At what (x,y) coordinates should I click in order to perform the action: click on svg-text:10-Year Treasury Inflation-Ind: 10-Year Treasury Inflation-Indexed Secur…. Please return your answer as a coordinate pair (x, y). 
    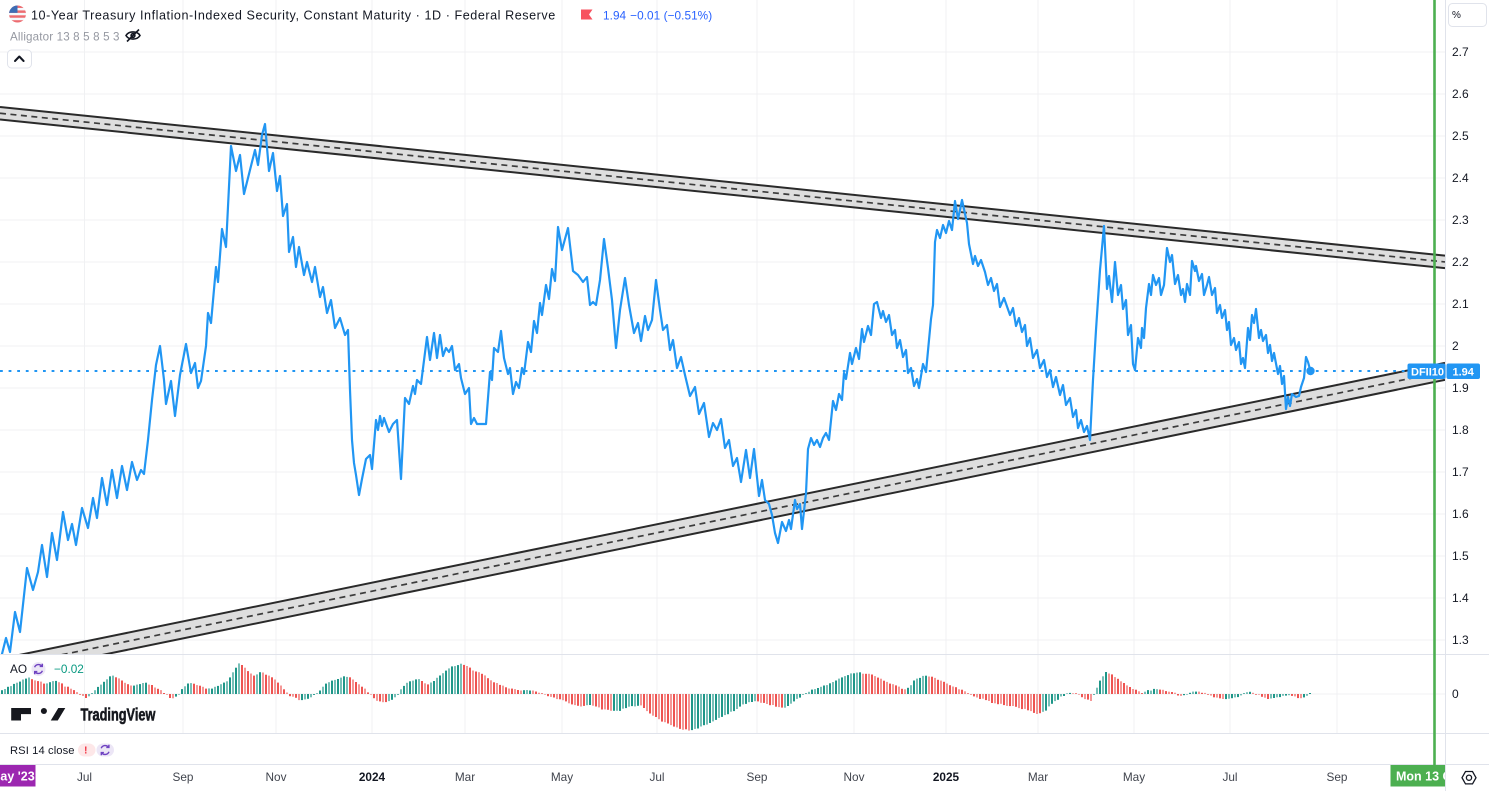
    Looking at the image, I should click on (293, 16).